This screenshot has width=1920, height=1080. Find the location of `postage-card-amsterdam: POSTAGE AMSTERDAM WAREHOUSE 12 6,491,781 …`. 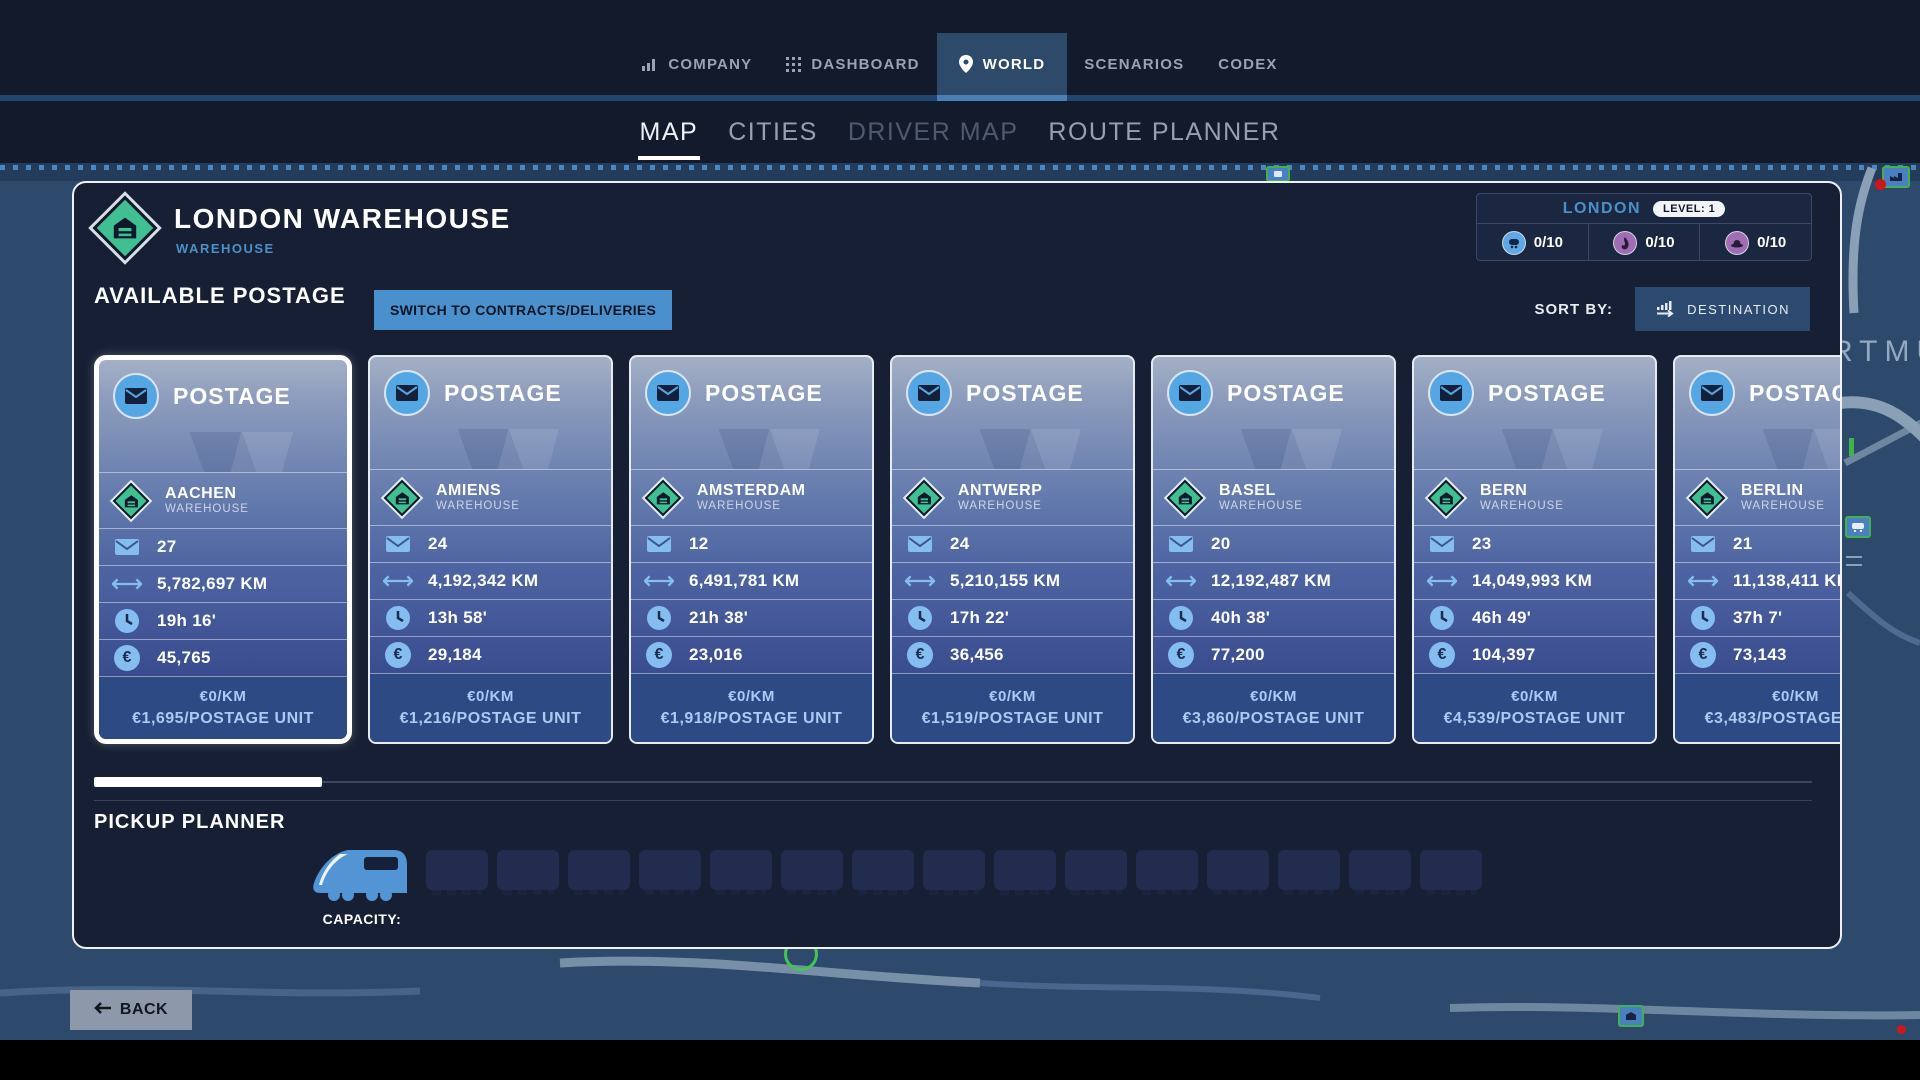

postage-card-amsterdam: POSTAGE AMSTERDAM WAREHOUSE 12 6,491,781 … is located at coordinates (751, 549).